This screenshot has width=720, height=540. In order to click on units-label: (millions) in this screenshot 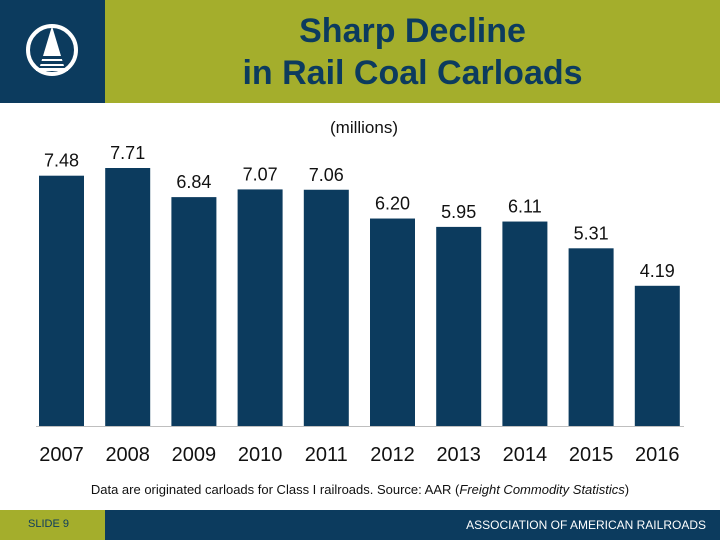, I will do `click(364, 127)`.